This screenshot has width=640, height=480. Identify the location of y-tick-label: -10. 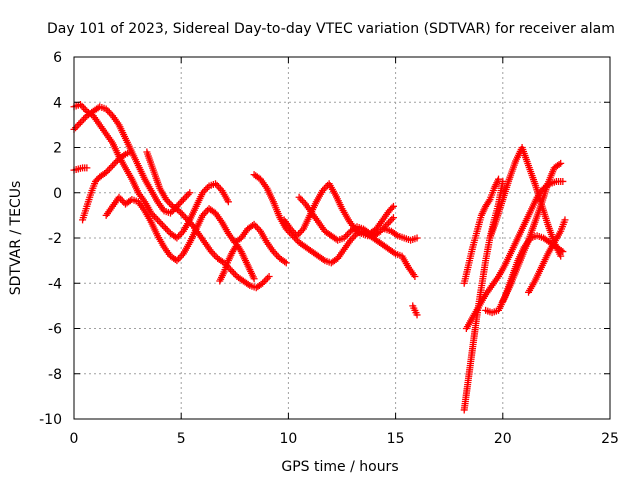
(50, 420).